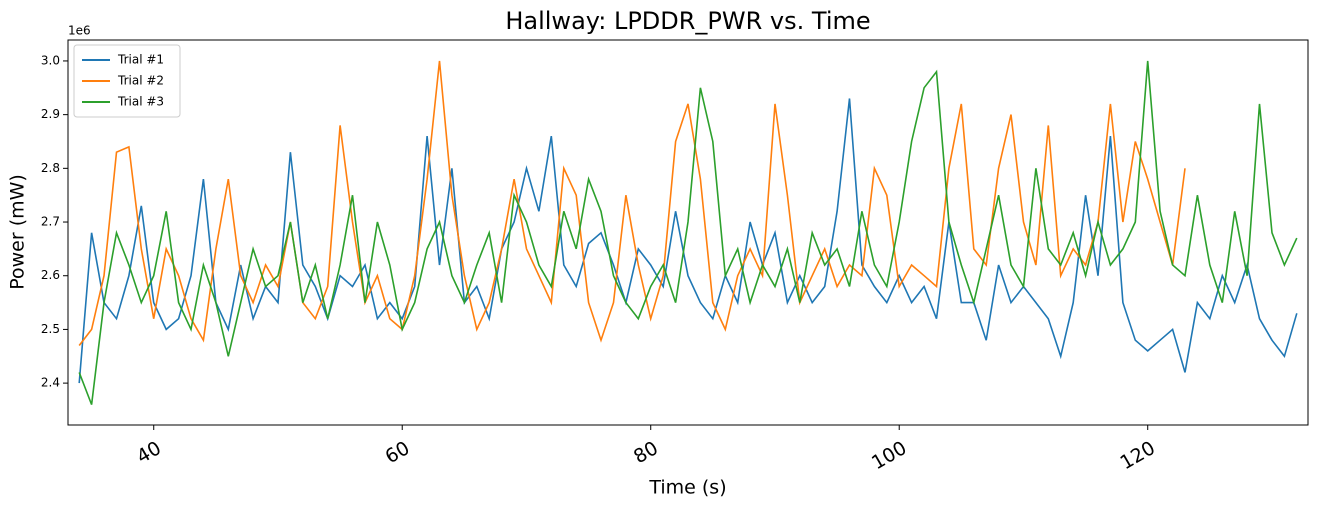  What do you see at coordinates (140, 81) in the screenshot?
I see `legend-label: Trial #2` at bounding box center [140, 81].